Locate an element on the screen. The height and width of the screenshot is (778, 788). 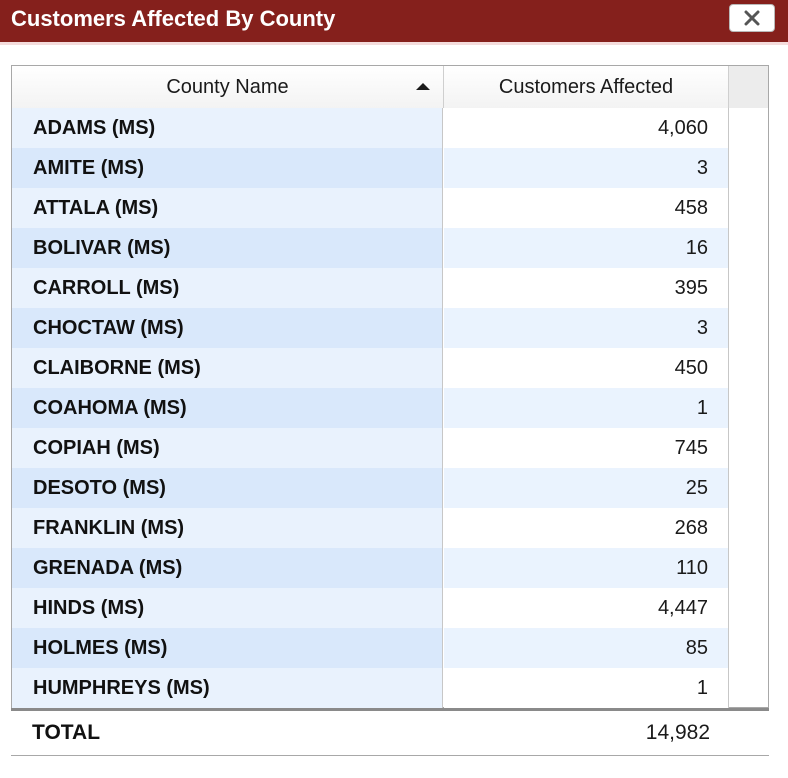
dialog-titlebar: Customers Affected By County is located at coordinates (394, 21).